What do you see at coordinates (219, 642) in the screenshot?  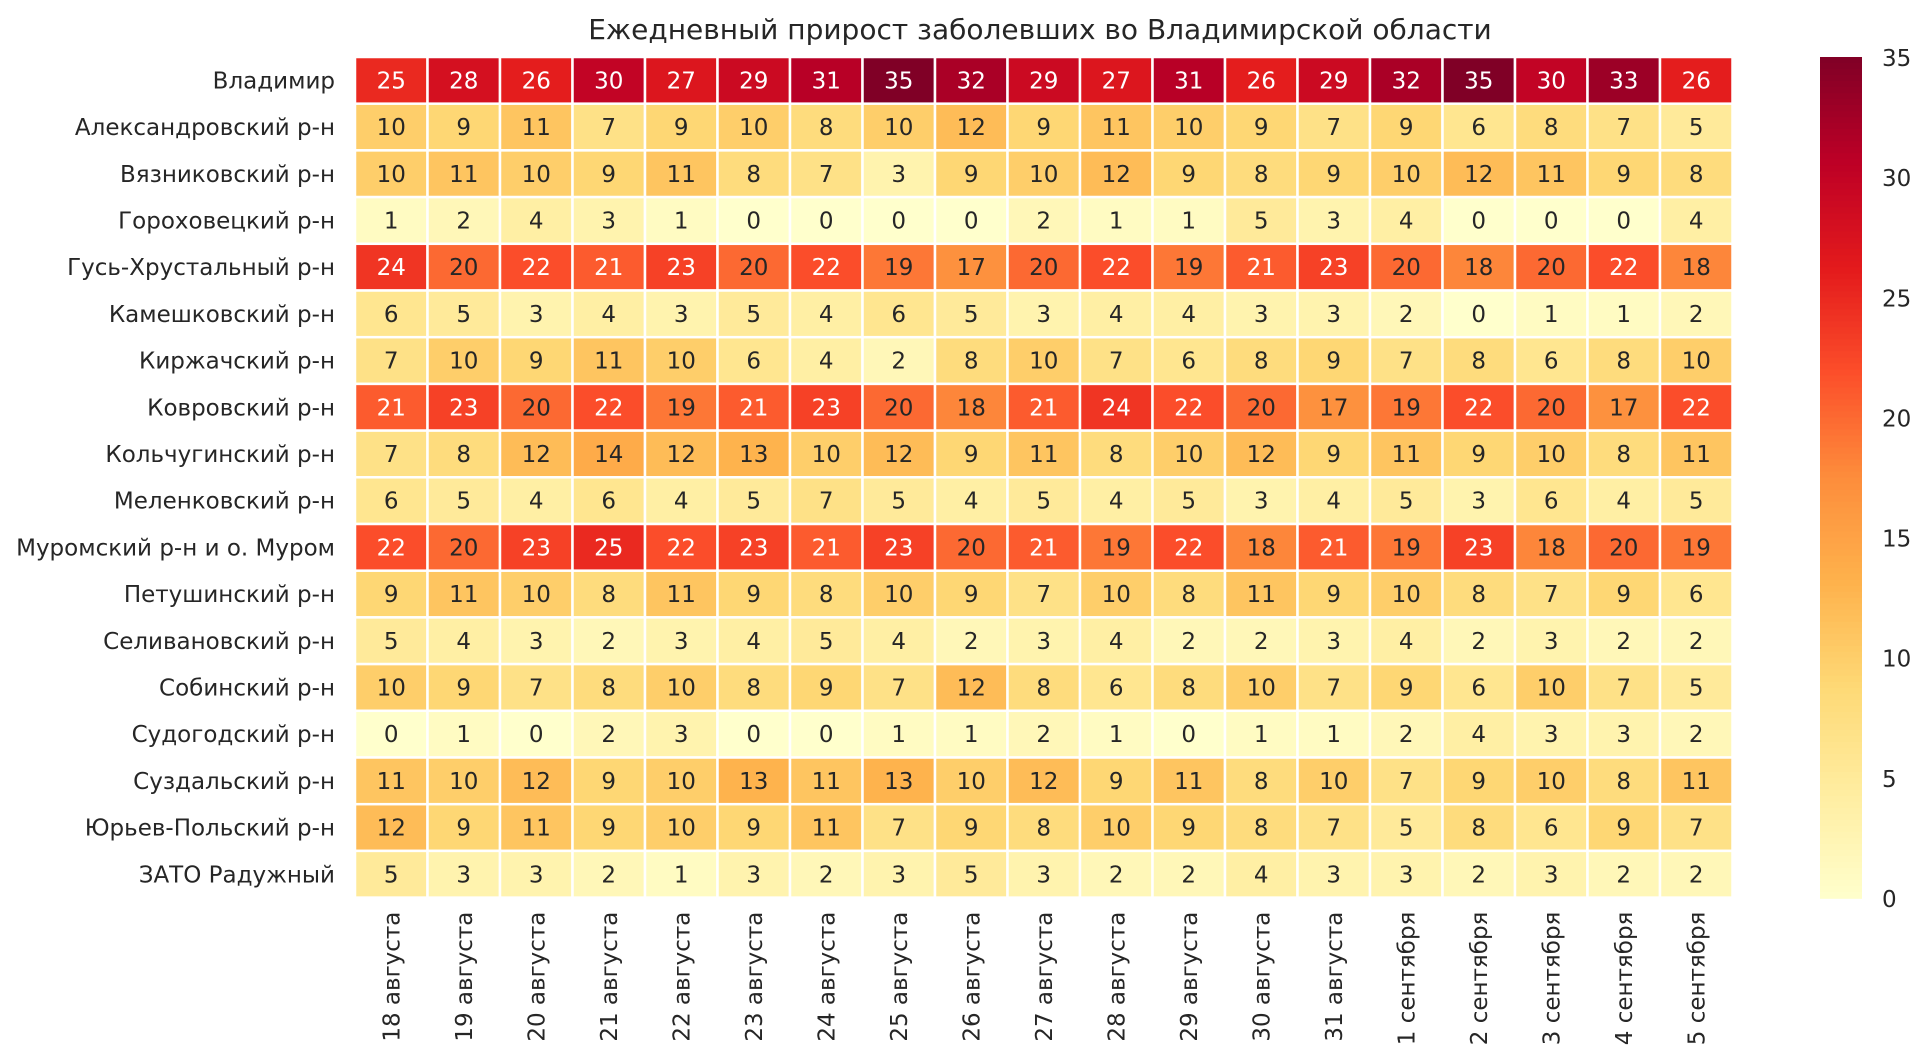 I see `row-label: Селивановский р-н` at bounding box center [219, 642].